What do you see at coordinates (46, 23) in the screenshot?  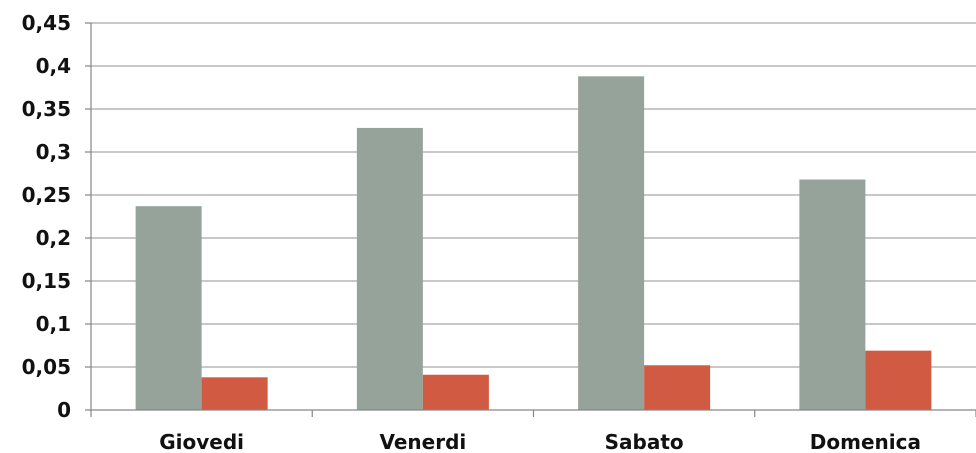 I see `y-tick-label: 0,45` at bounding box center [46, 23].